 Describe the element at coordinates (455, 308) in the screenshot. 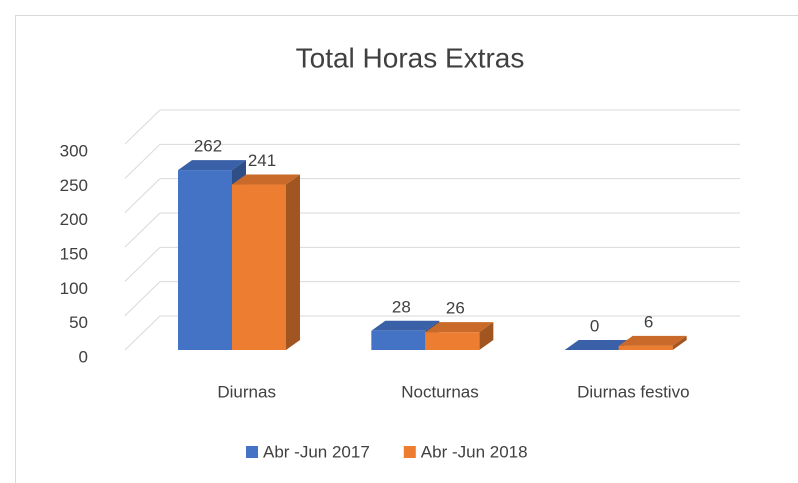

I see `data-label: 26` at that location.